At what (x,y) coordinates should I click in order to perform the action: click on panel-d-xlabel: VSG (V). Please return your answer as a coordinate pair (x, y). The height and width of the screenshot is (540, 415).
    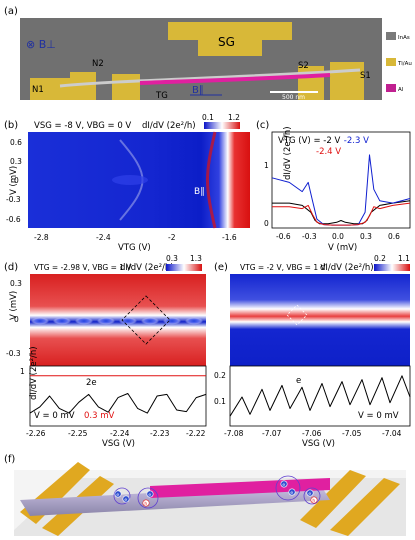
    Looking at the image, I should click on (118, 444).